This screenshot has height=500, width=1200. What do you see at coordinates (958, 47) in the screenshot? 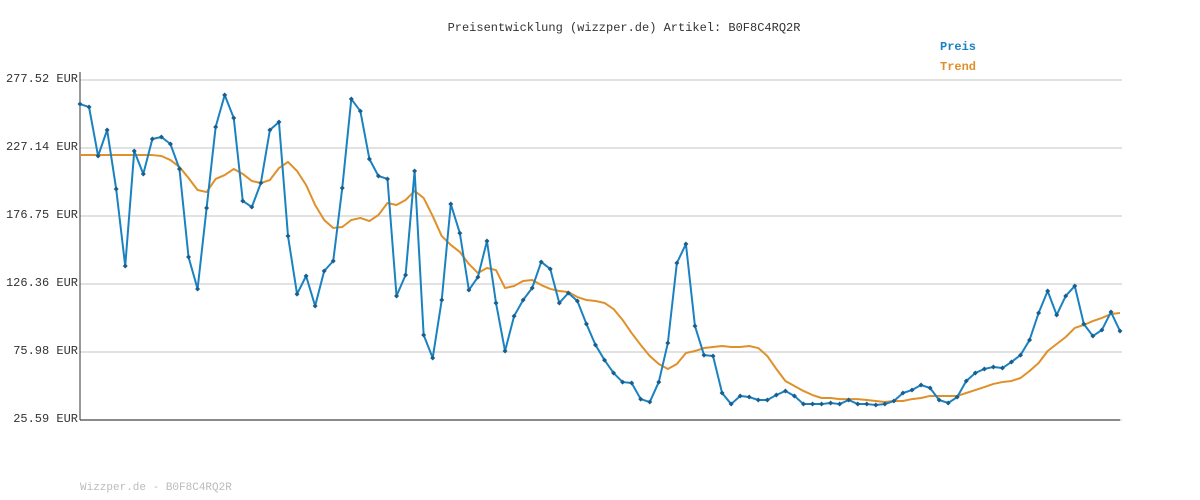
I see `legend-label: Preis` at bounding box center [958, 47].